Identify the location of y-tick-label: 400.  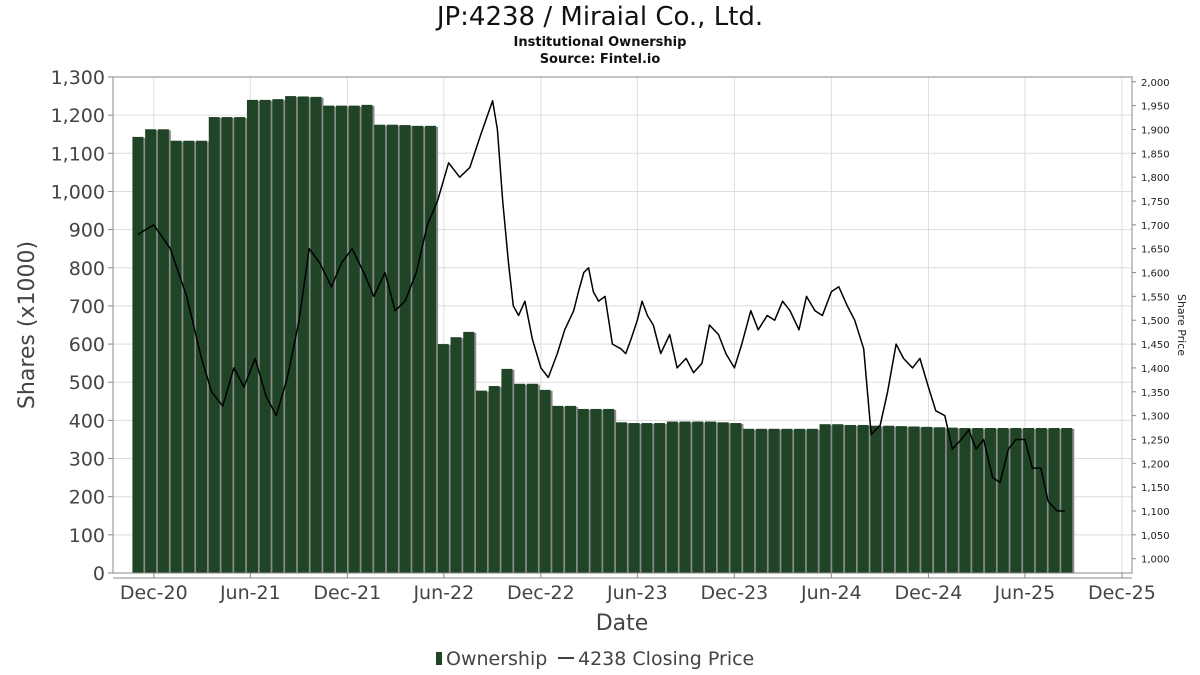
(87, 421).